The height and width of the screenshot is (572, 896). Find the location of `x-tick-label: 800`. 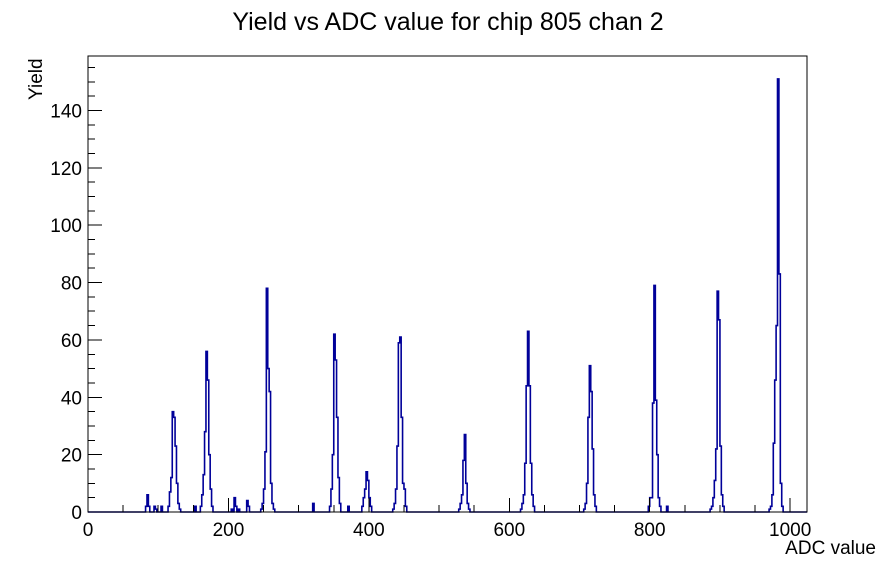

x-tick-label: 800 is located at coordinates (650, 530).